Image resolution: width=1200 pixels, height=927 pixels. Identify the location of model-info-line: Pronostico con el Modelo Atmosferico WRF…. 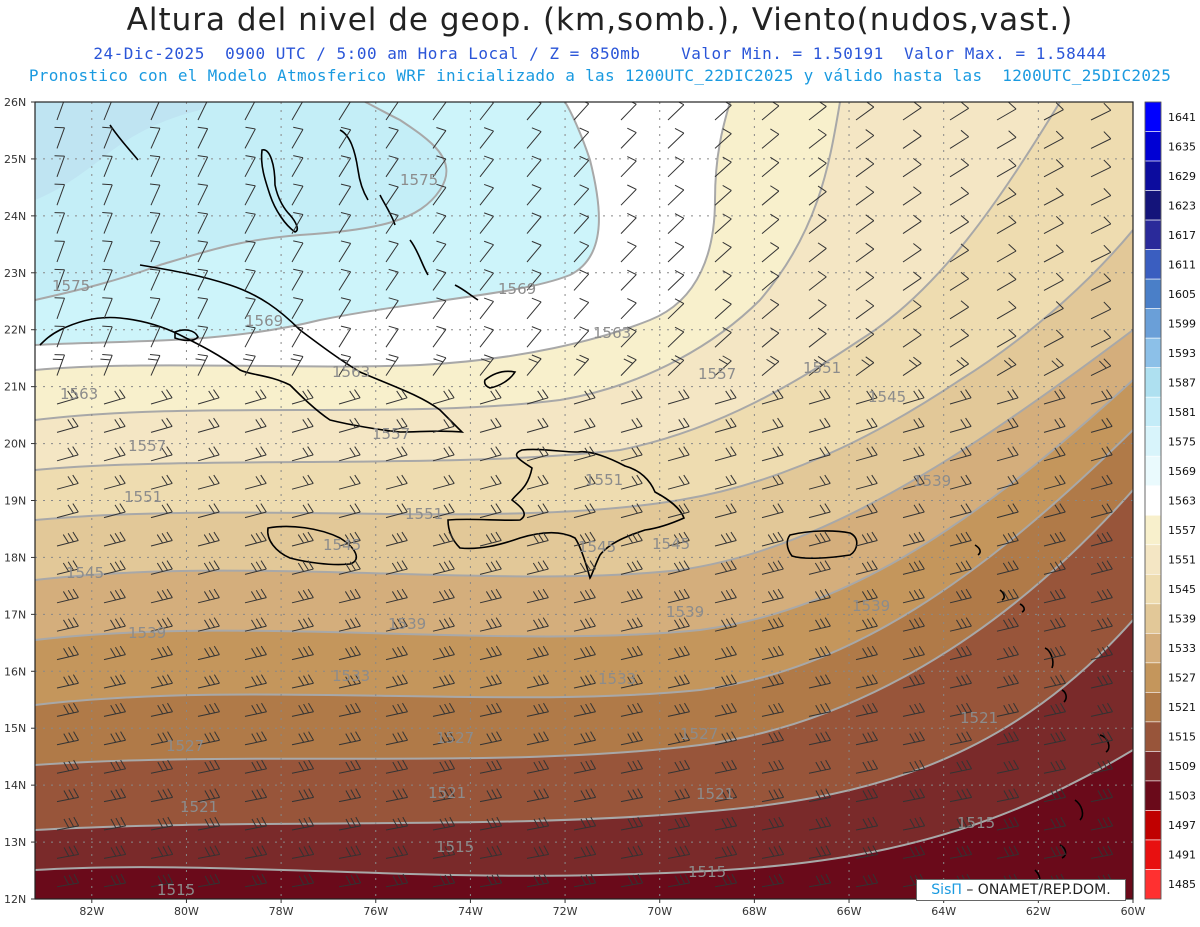
(600, 75).